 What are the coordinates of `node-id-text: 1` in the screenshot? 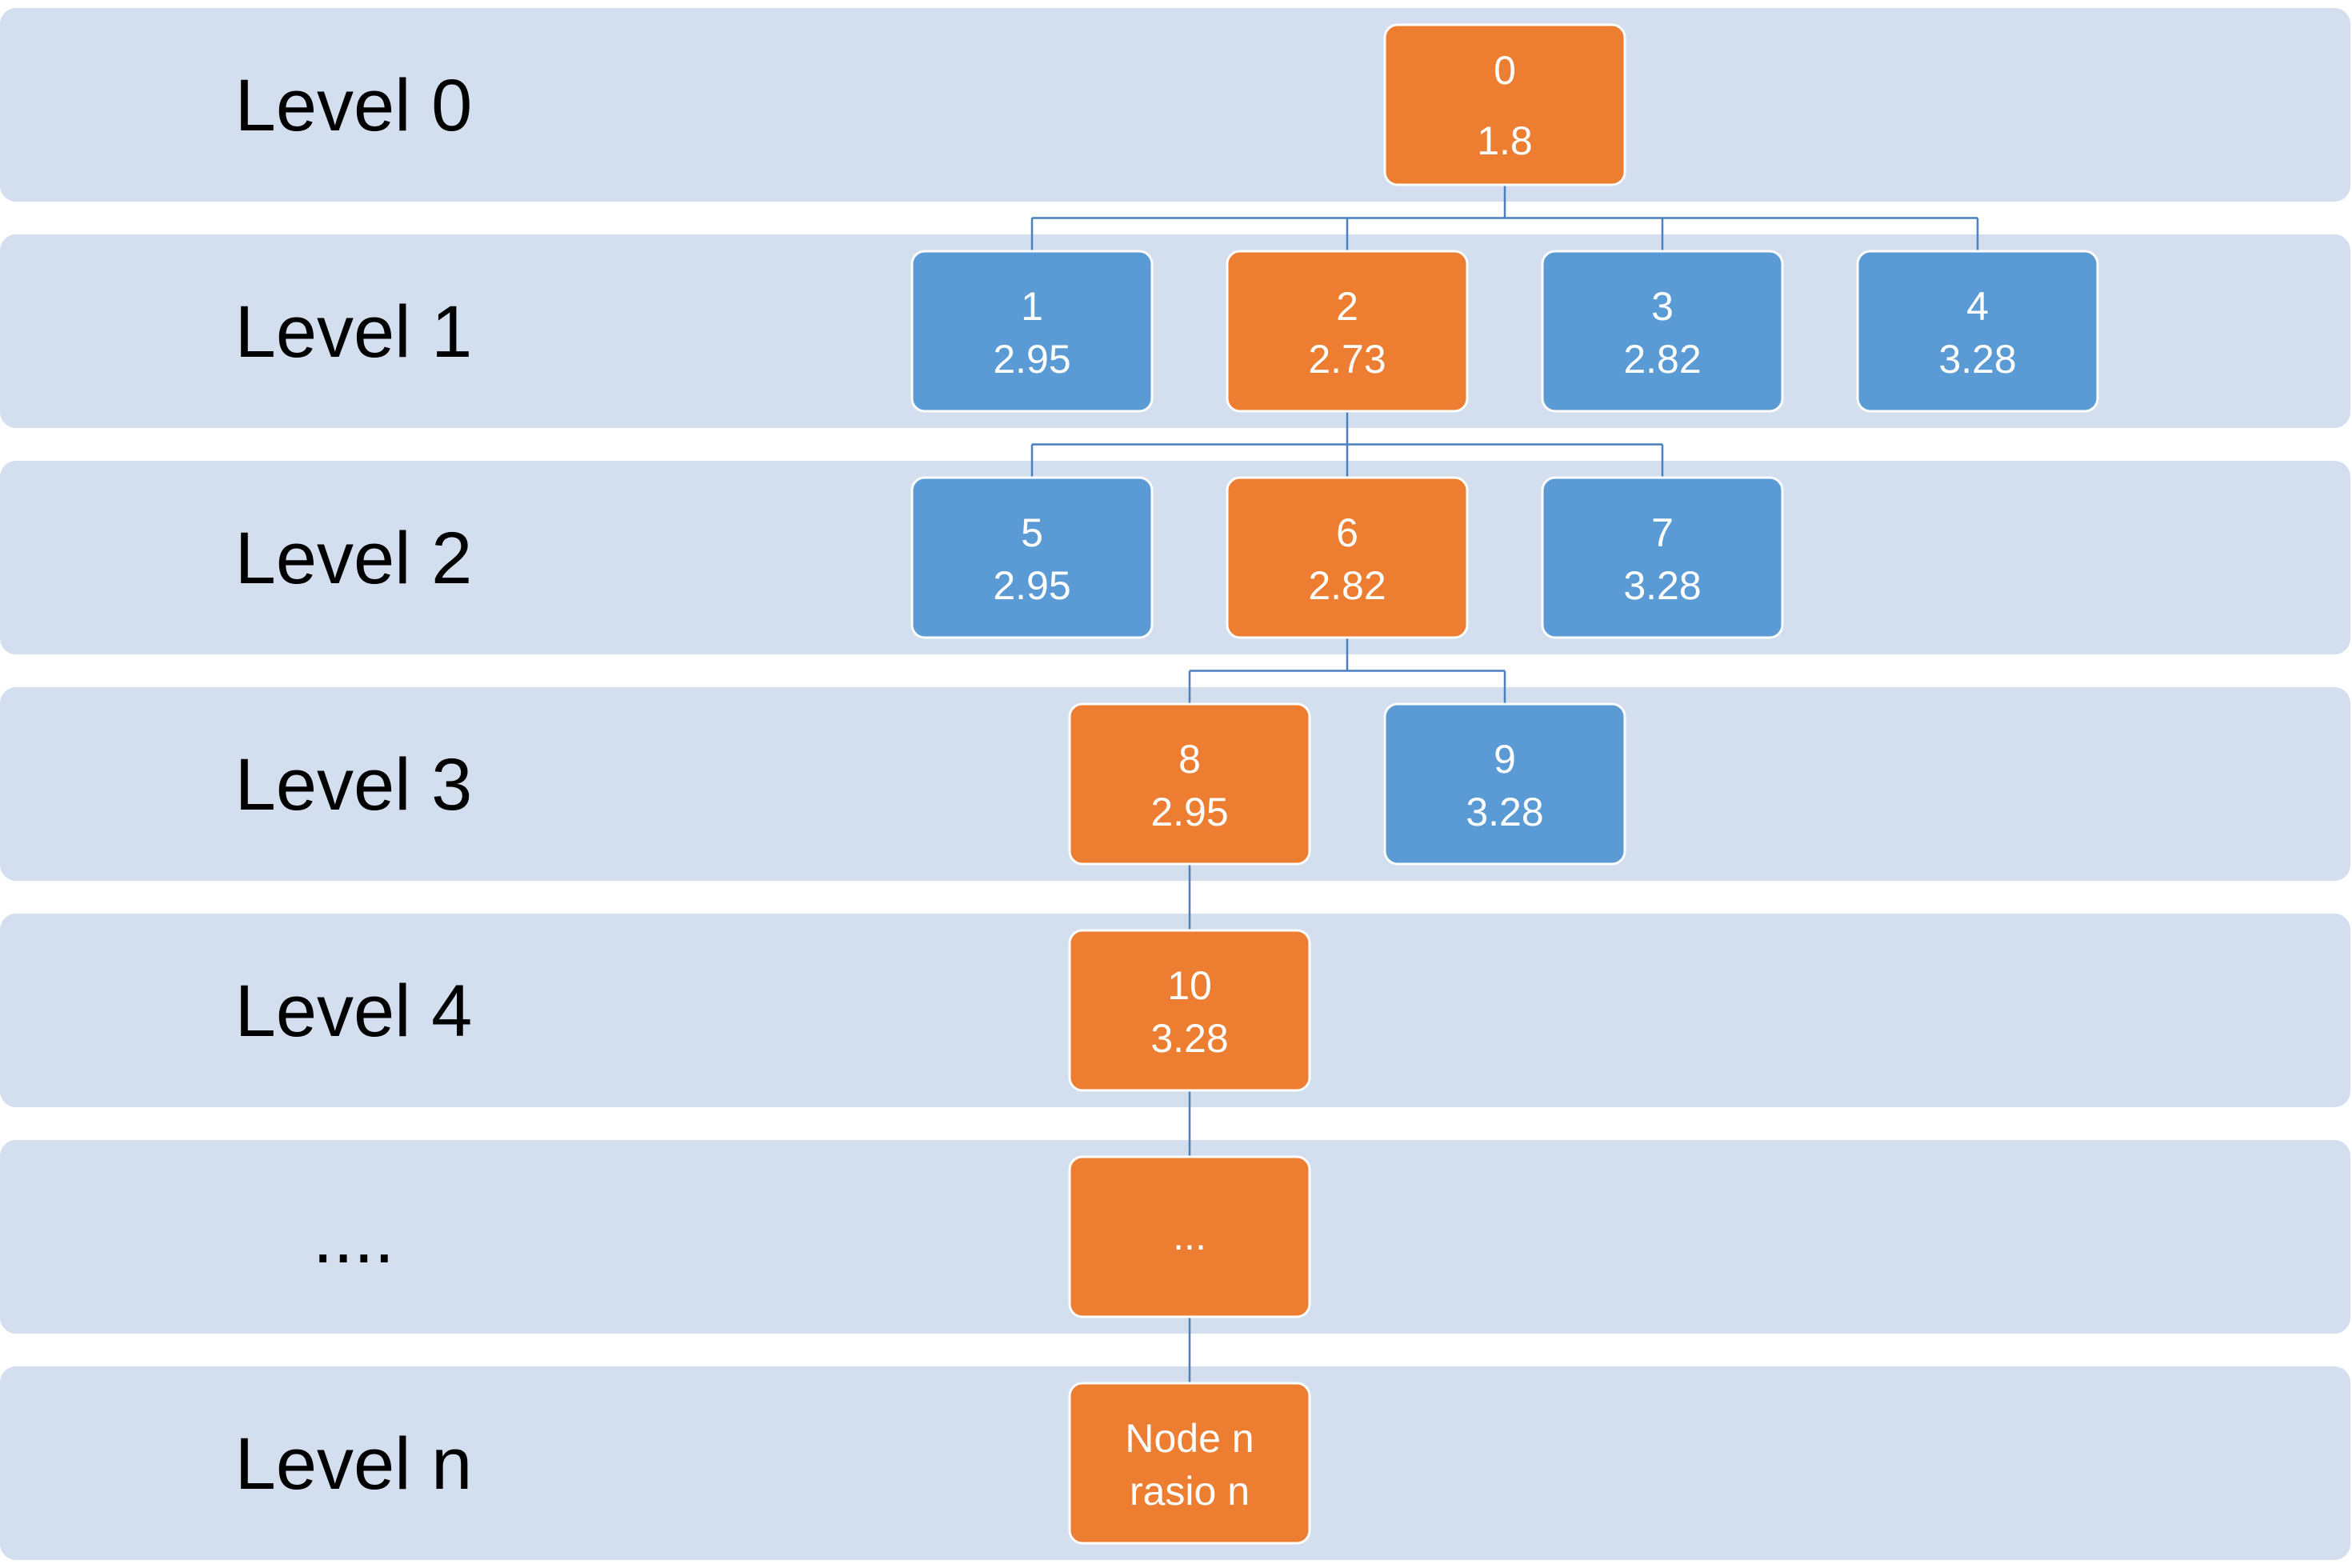 It's located at (1032, 306).